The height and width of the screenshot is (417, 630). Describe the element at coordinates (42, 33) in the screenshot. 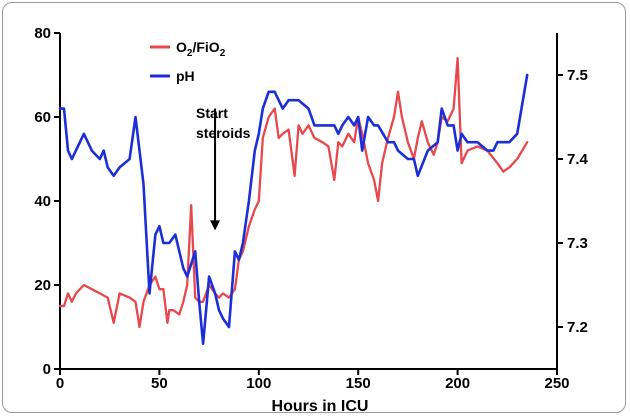

I see `left-tick-label: 80` at that location.